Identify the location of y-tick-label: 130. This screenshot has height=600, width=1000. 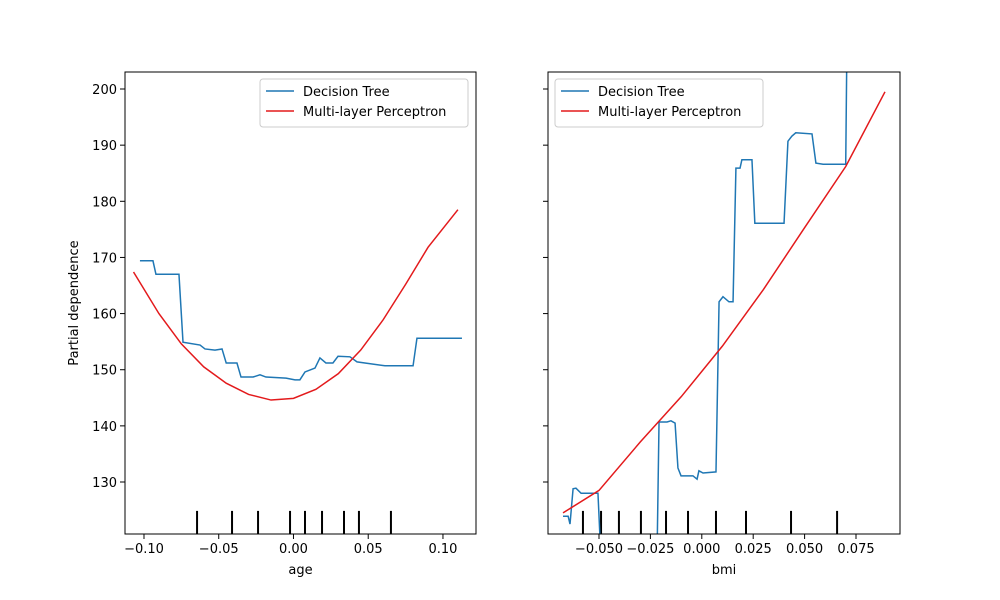
(104, 483).